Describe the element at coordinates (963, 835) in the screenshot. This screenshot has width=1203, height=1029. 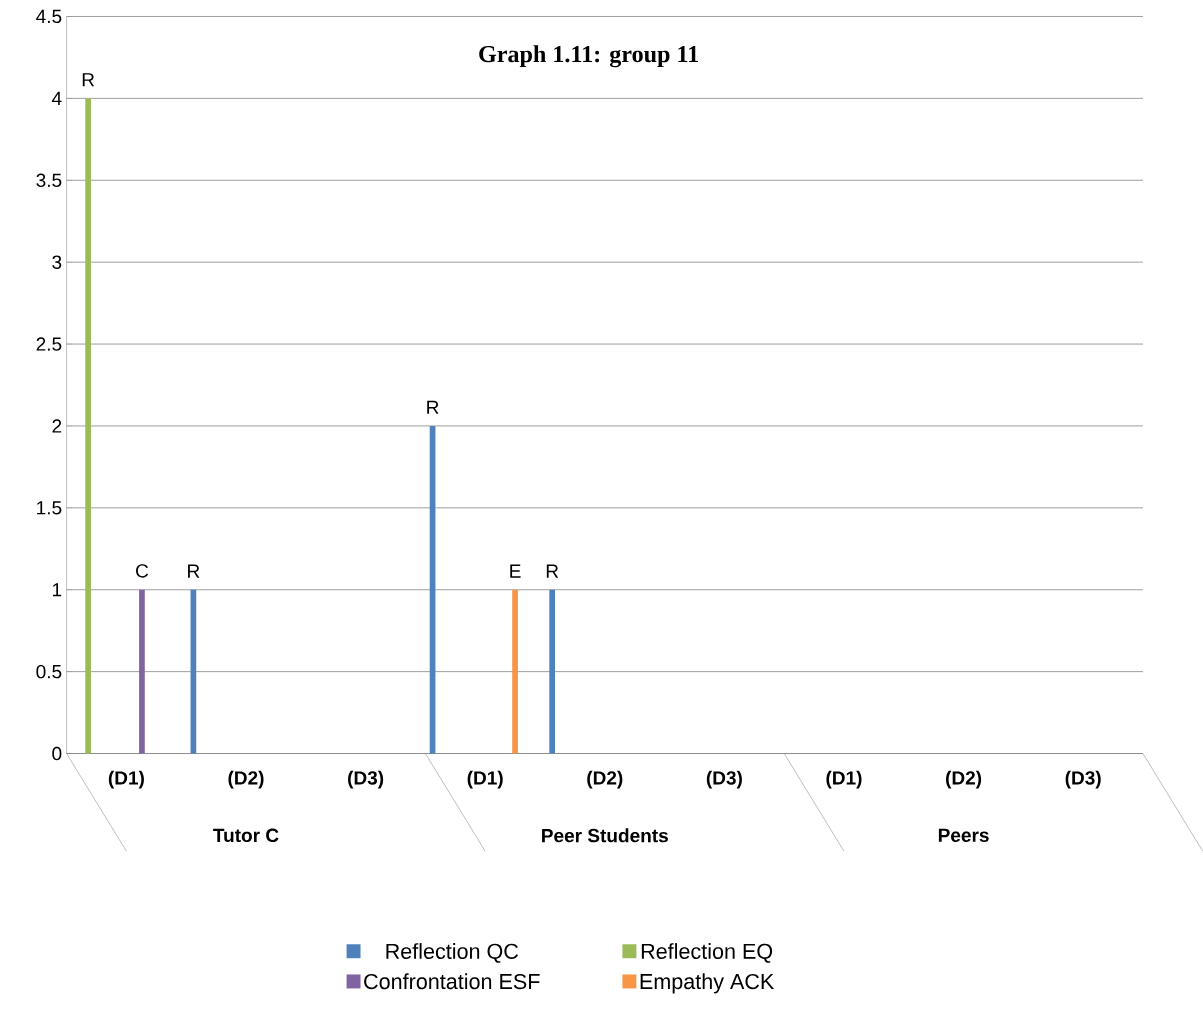
I see `text: Peers` at that location.